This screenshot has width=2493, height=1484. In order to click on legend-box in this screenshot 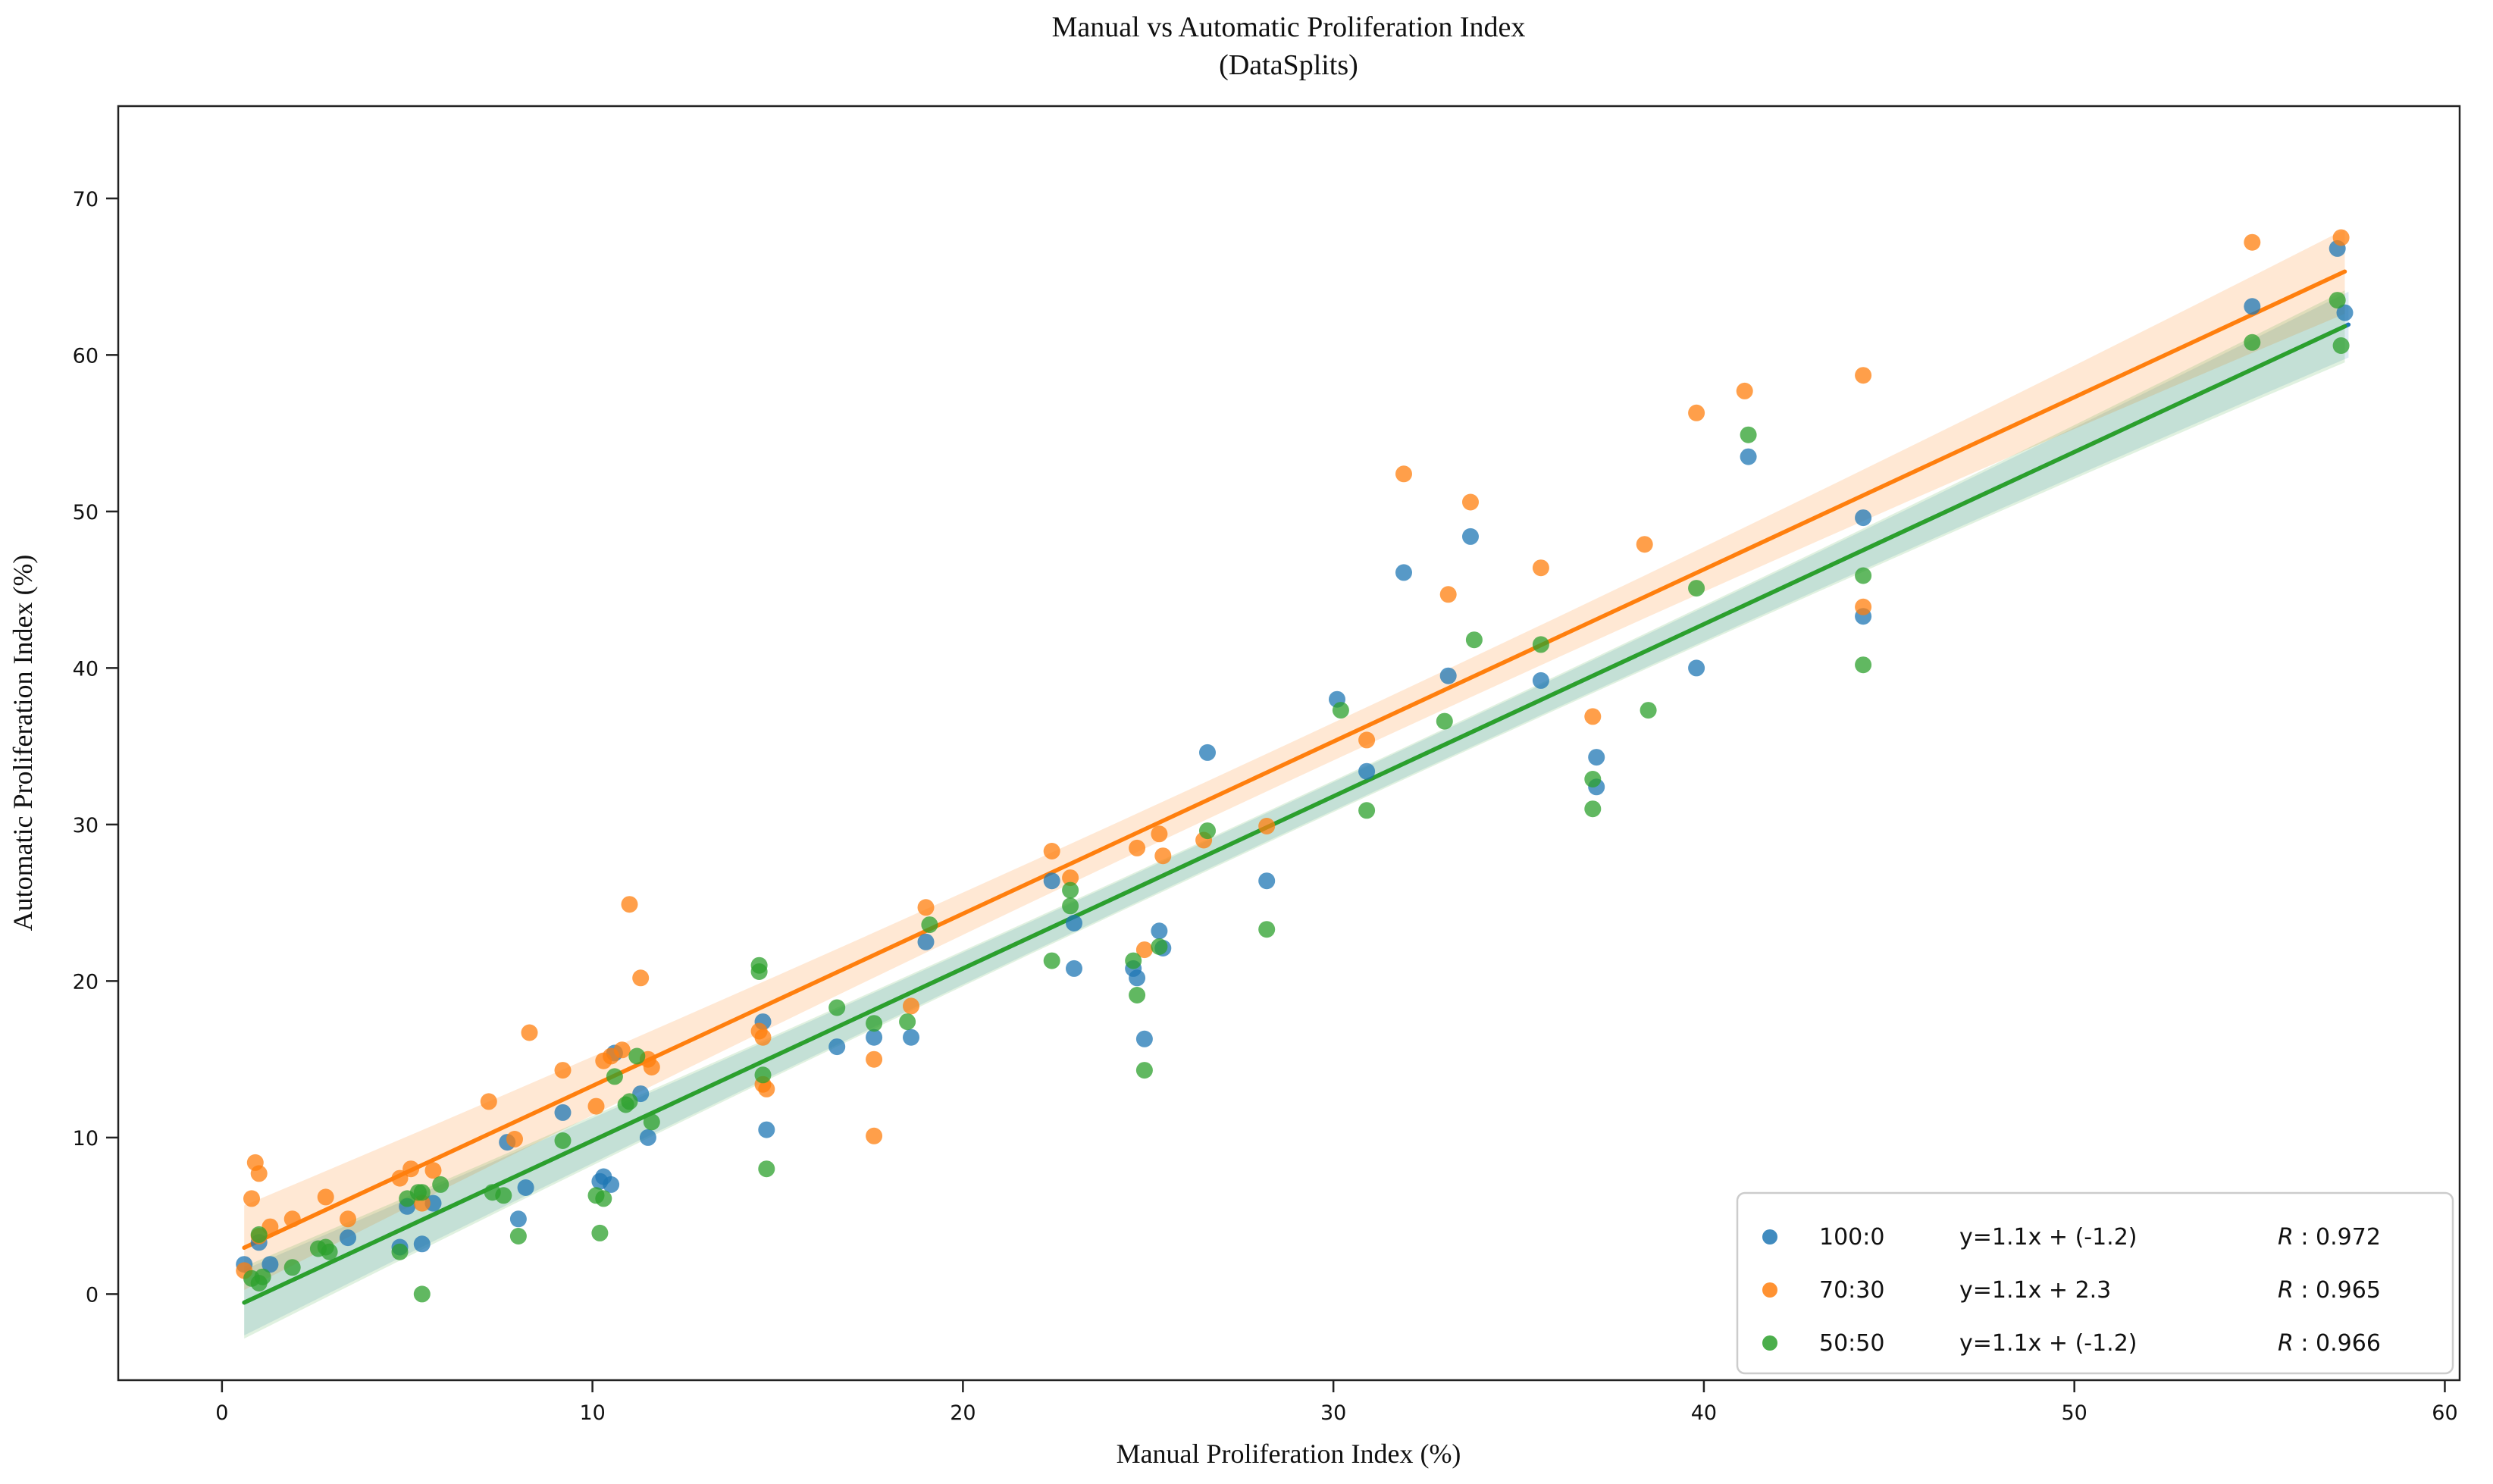, I will do `click(2095, 1283)`.